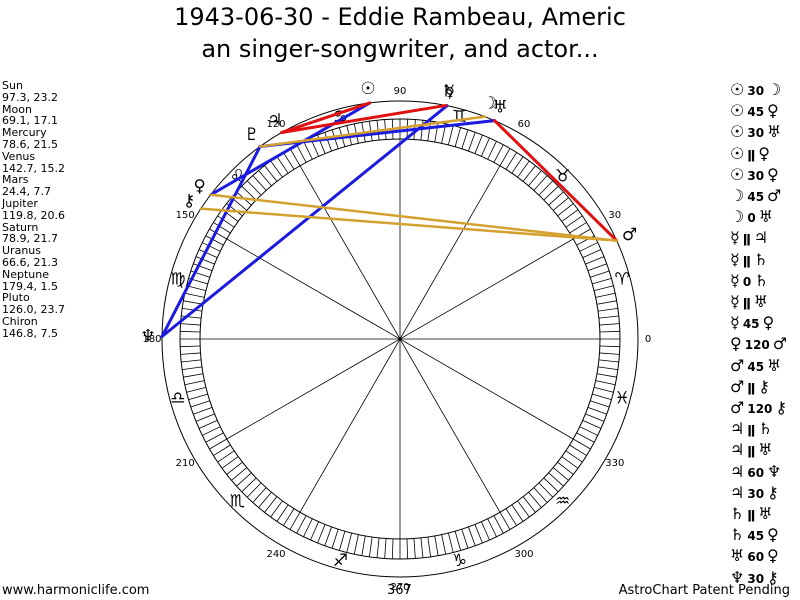 The image size is (800, 600). I want to click on planet-values-chiron: 146.8, 7.5, so click(30, 333).